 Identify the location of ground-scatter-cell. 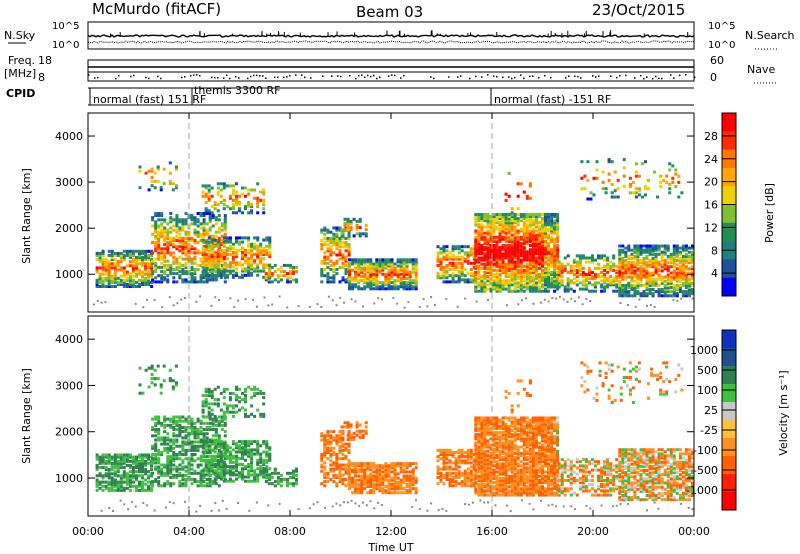
(101, 302).